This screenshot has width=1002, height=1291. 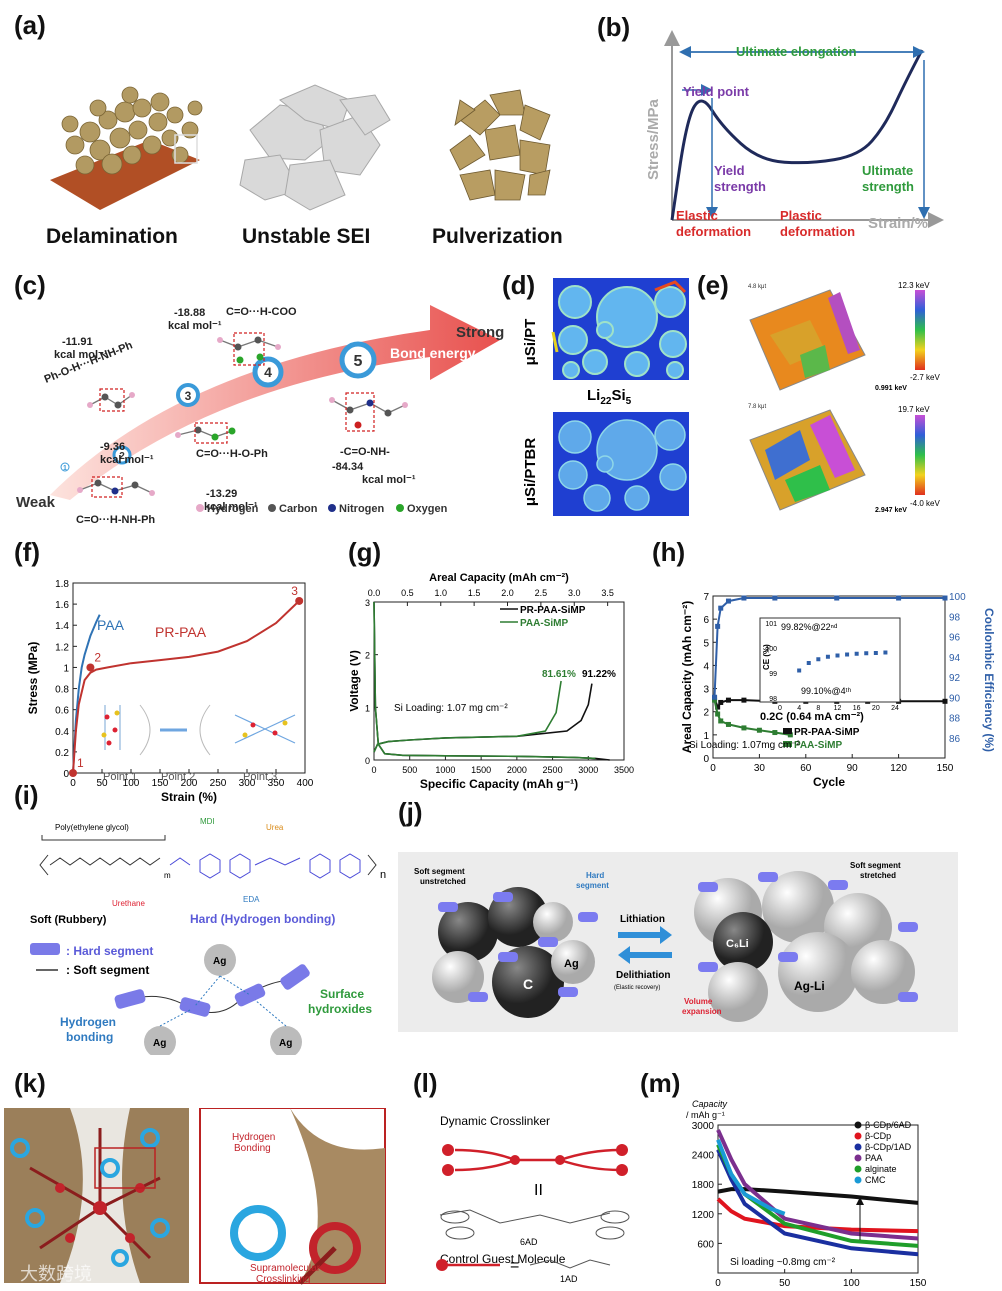 I want to click on g-xtick: 3000, so click(x=588, y=770).